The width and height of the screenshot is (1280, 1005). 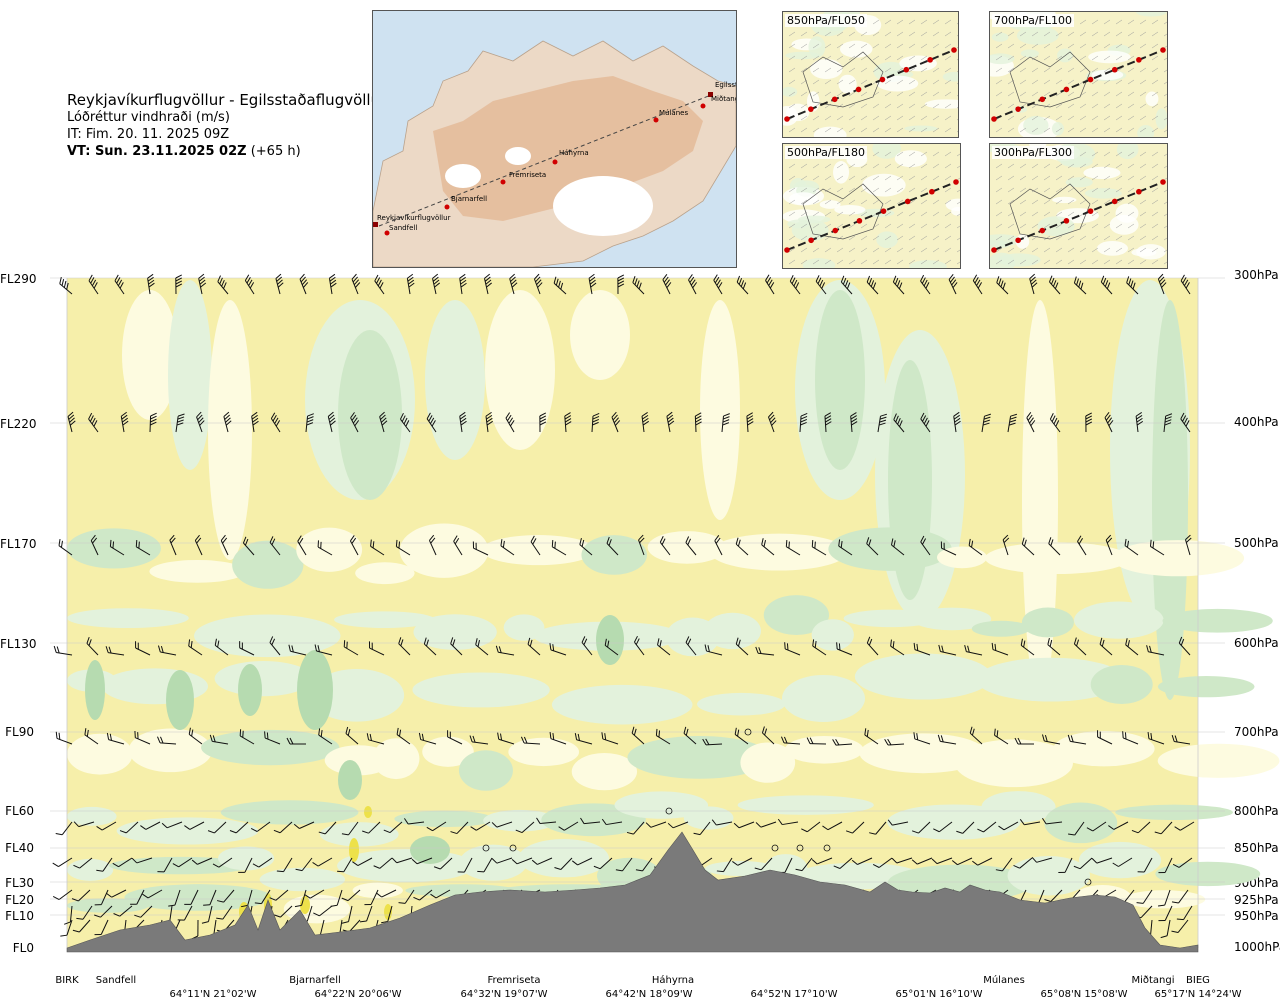 I want to click on mini-route-point, so click(x=1066, y=221).